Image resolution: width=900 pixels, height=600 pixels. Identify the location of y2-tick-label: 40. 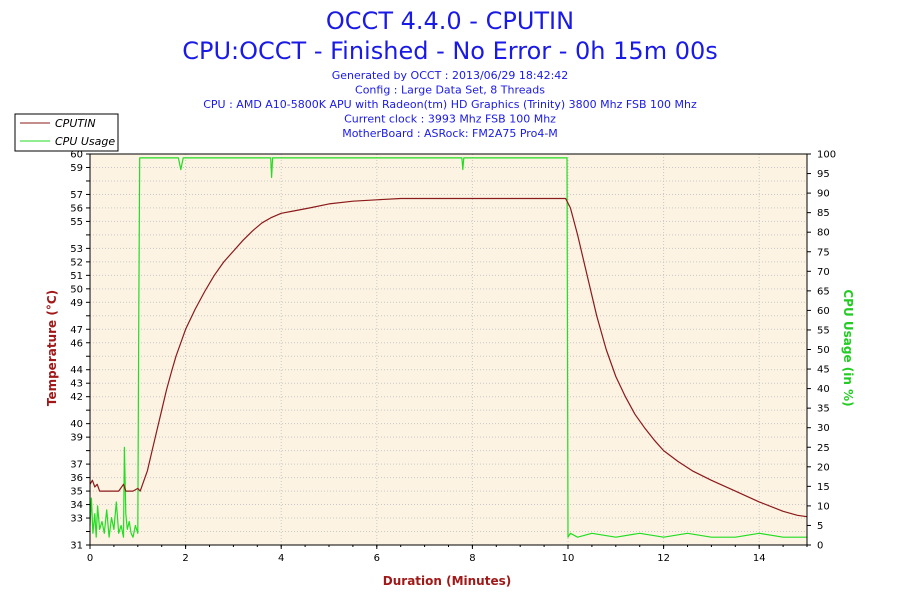
(823, 389).